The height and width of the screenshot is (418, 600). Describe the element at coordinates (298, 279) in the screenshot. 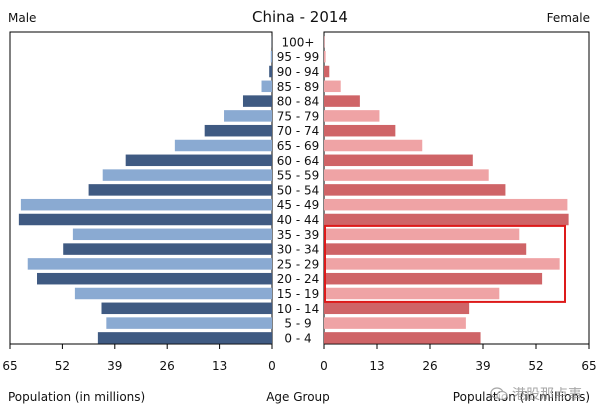

I see `age-group-label: 20 - 24` at that location.